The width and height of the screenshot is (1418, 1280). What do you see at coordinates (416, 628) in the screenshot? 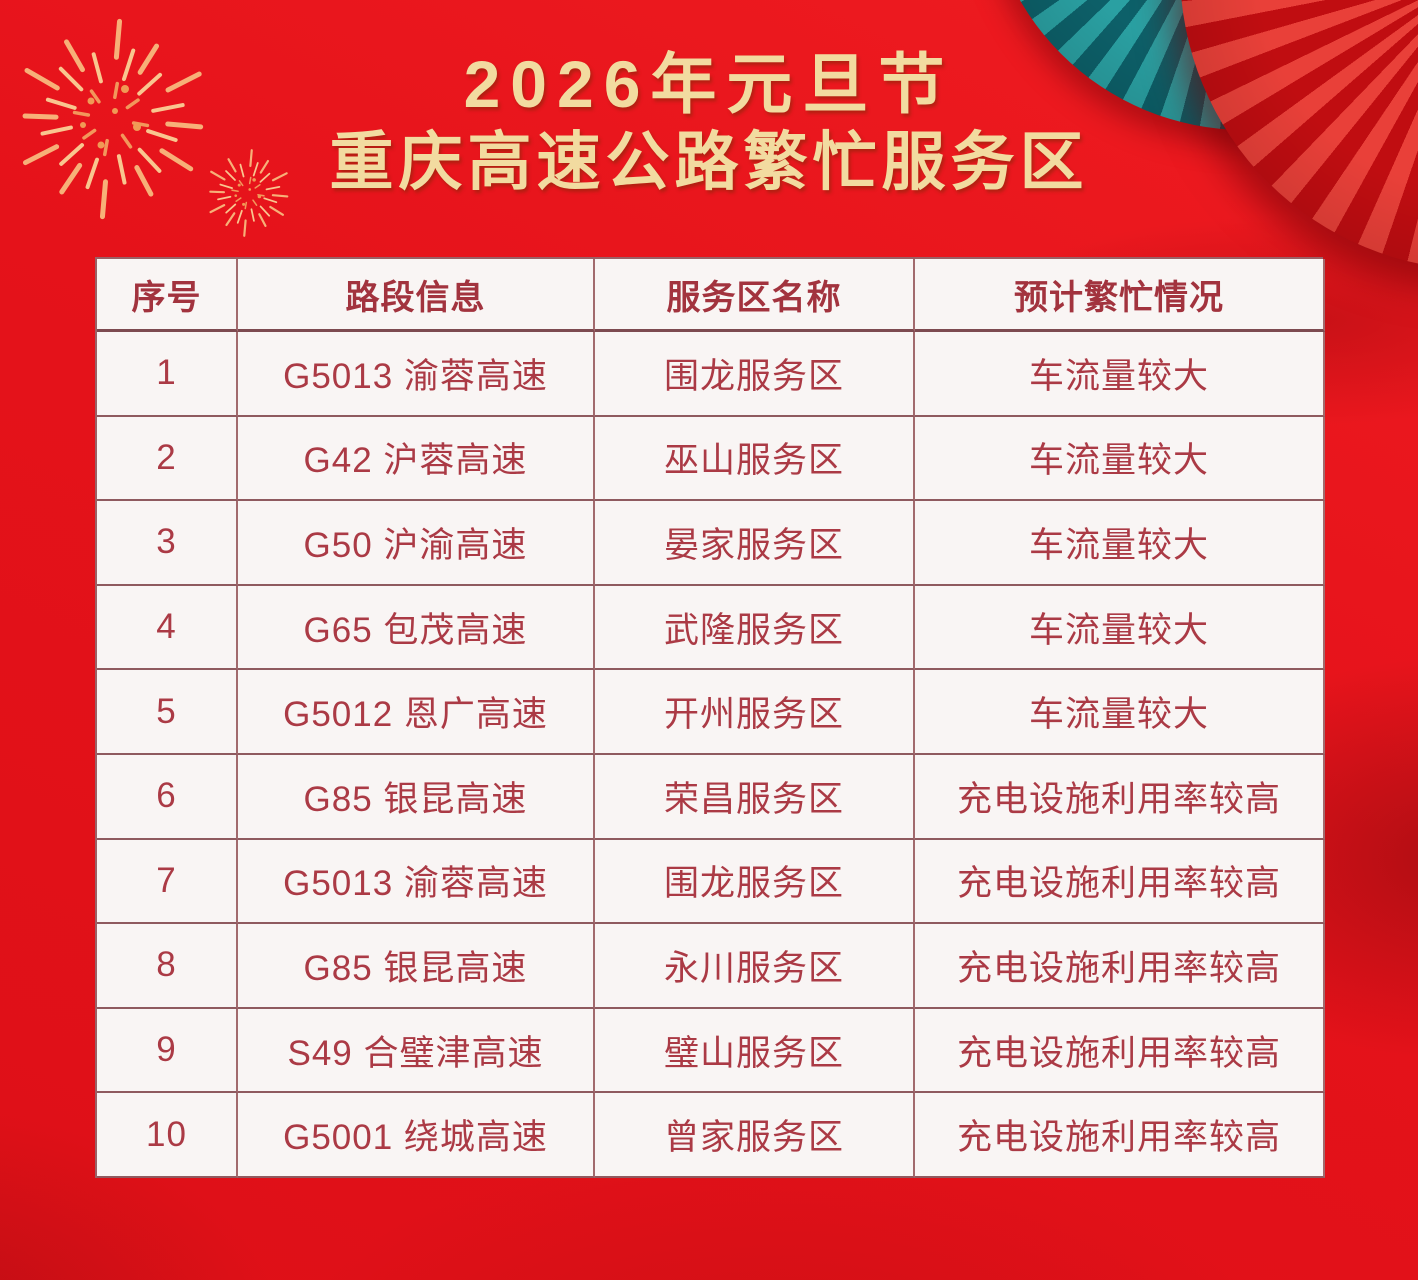
I see `cell-road-info: G65 包茂高速` at bounding box center [416, 628].